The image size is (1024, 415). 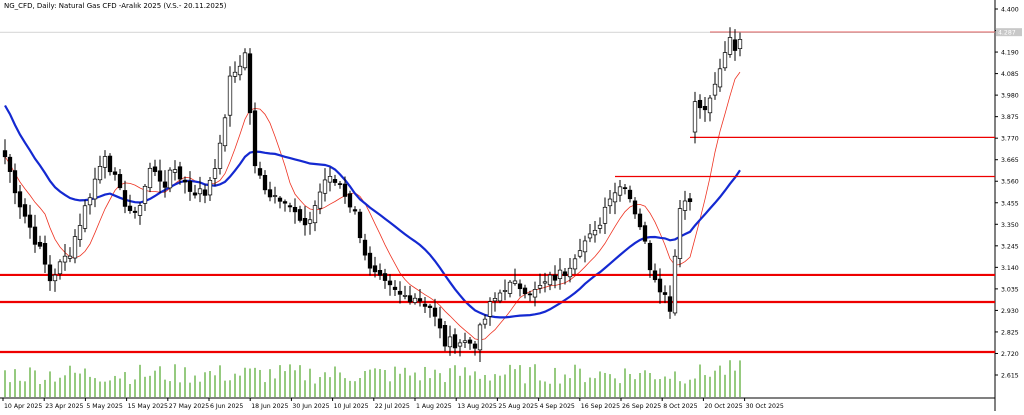 What do you see at coordinates (148, 406) in the screenshot?
I see `x-tick-label: 15 May 2025` at bounding box center [148, 406].